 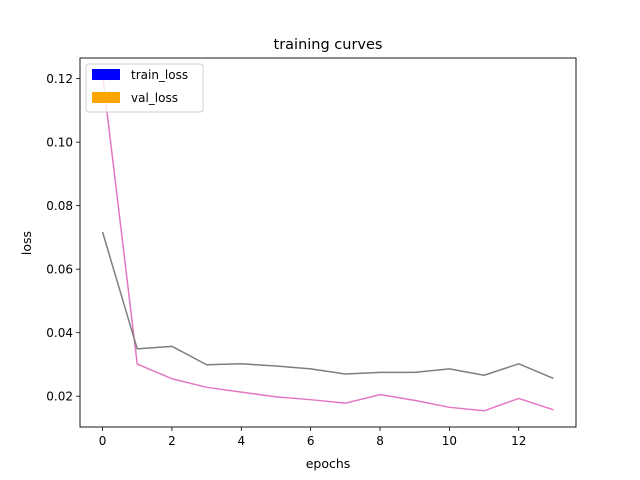 What do you see at coordinates (144, 88) in the screenshot?
I see `legend: train_loss val_loss` at bounding box center [144, 88].